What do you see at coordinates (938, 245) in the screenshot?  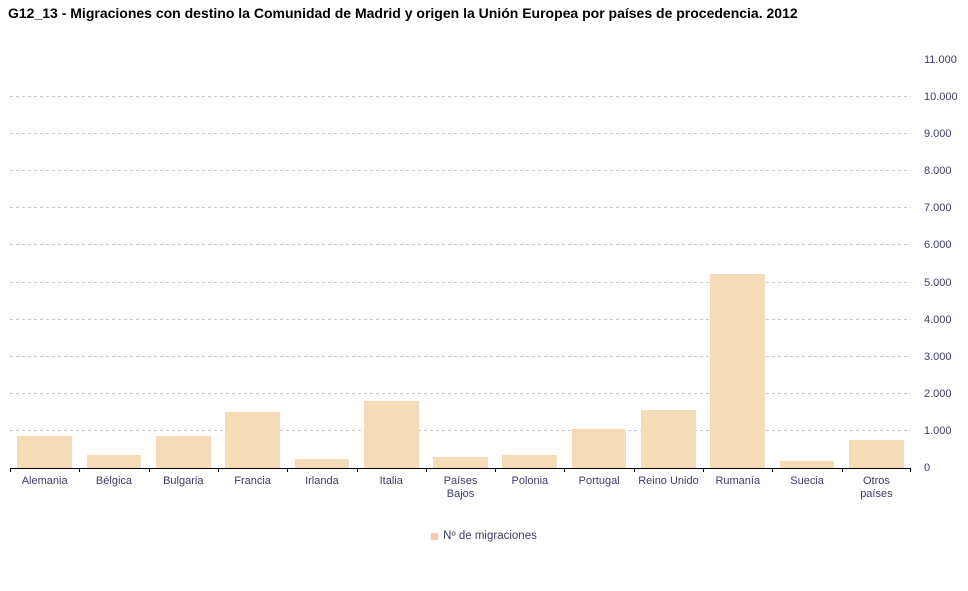 I see `y-tick-label: 6.000` at bounding box center [938, 245].